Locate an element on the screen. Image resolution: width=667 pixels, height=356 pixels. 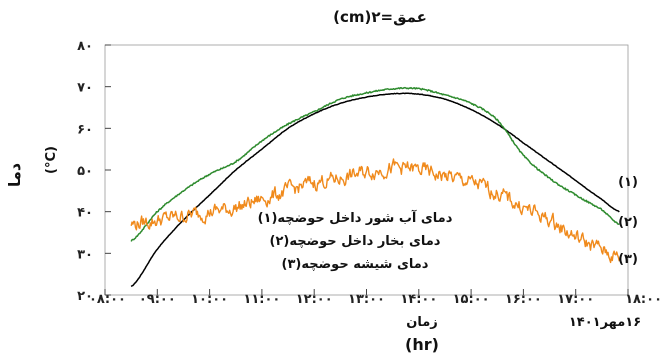
y-tick-label: ۴۰ is located at coordinates (85, 213).